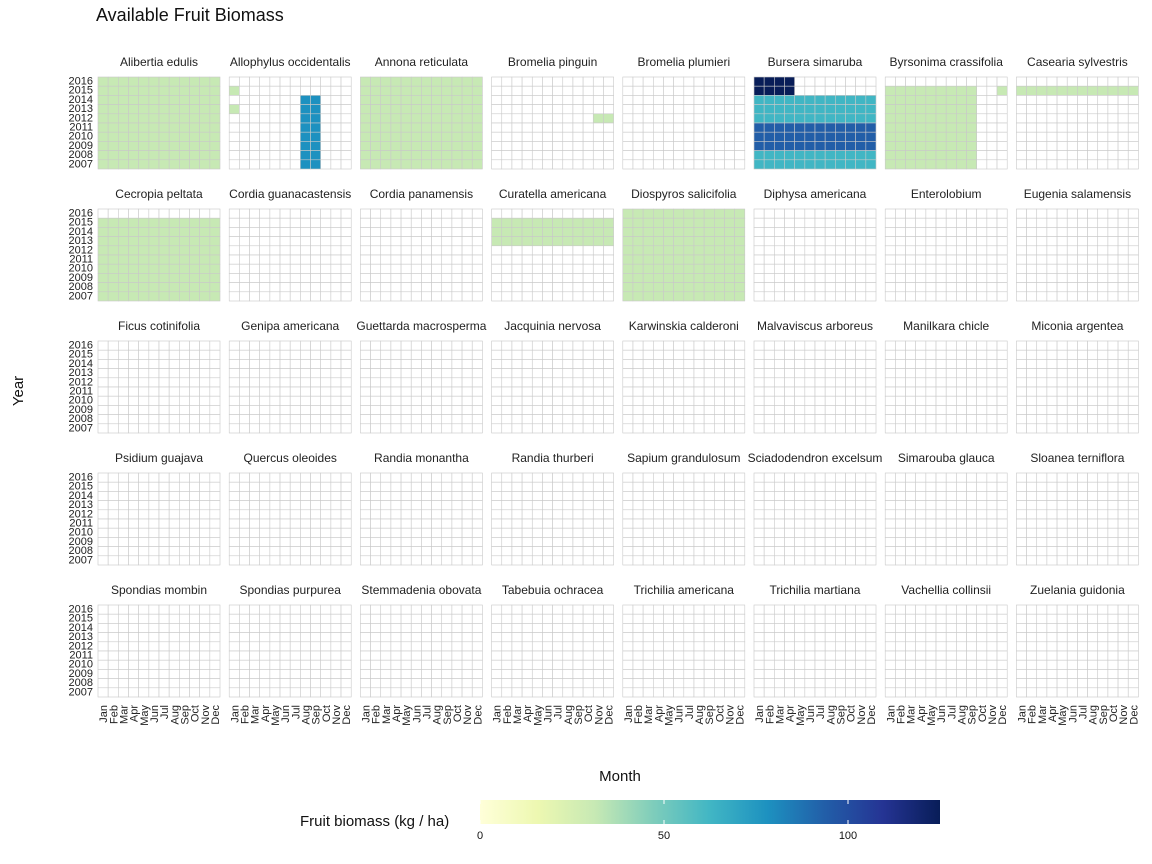  I want to click on panel-title: Sapium grandulosum, so click(683, 458).